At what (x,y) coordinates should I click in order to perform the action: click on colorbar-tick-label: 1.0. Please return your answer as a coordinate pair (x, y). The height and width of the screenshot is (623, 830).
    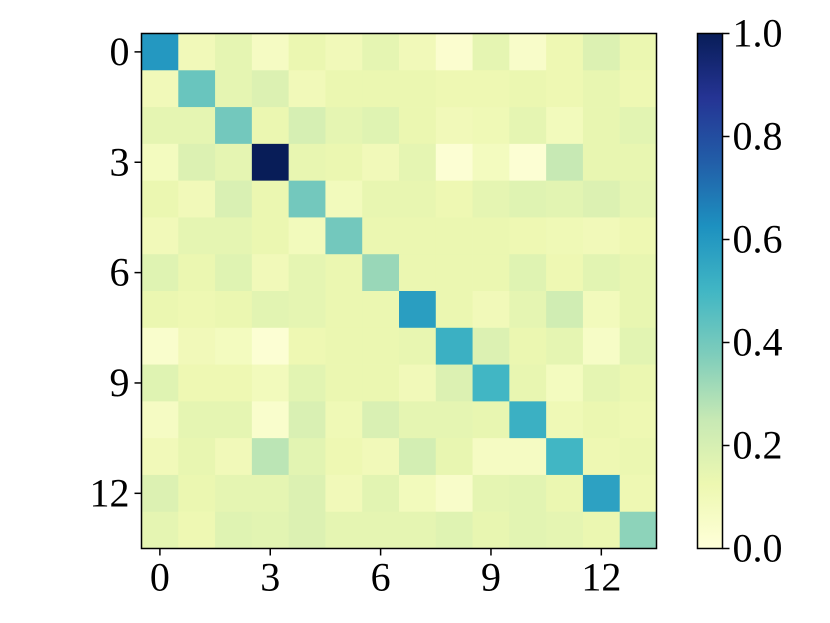
    Looking at the image, I should click on (758, 33).